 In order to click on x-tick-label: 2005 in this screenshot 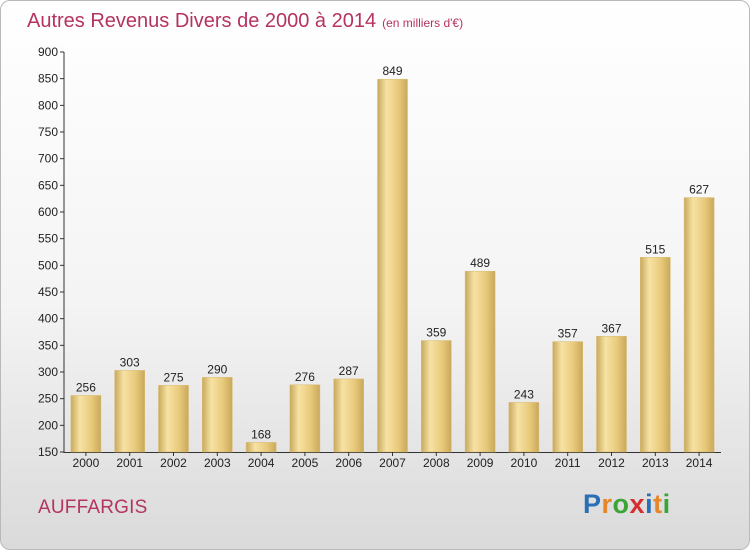, I will do `click(305, 463)`.